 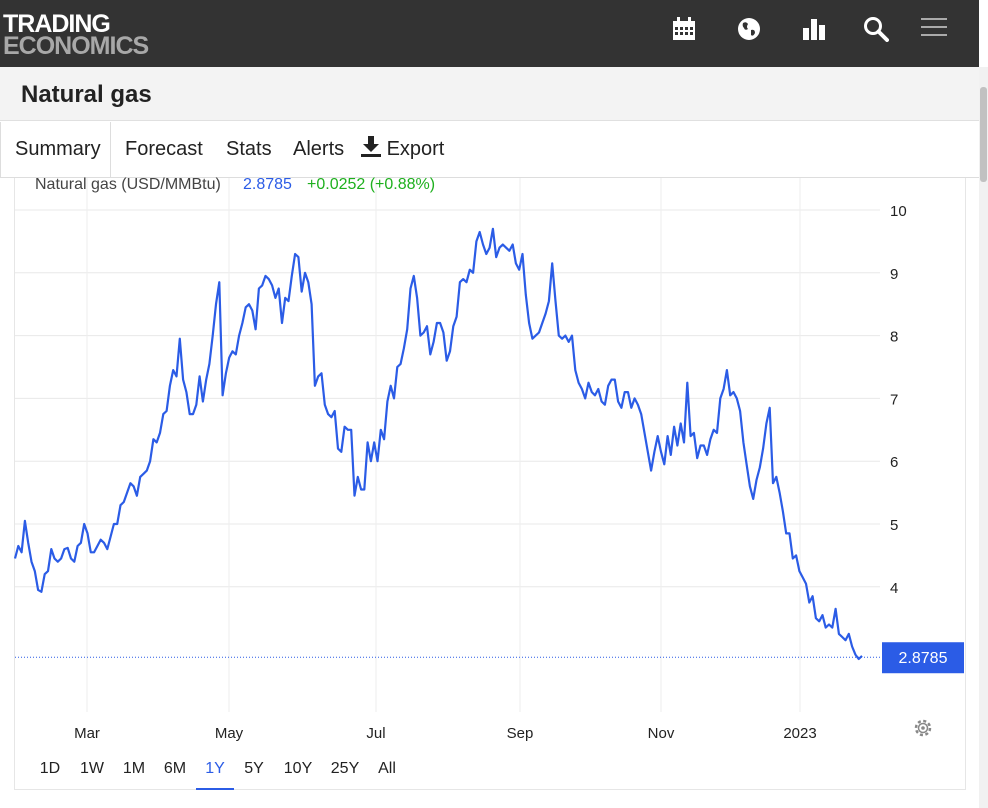 What do you see at coordinates (489, 33) in the screenshot?
I see `top-navbar: TRADING ECONOMICS` at bounding box center [489, 33].